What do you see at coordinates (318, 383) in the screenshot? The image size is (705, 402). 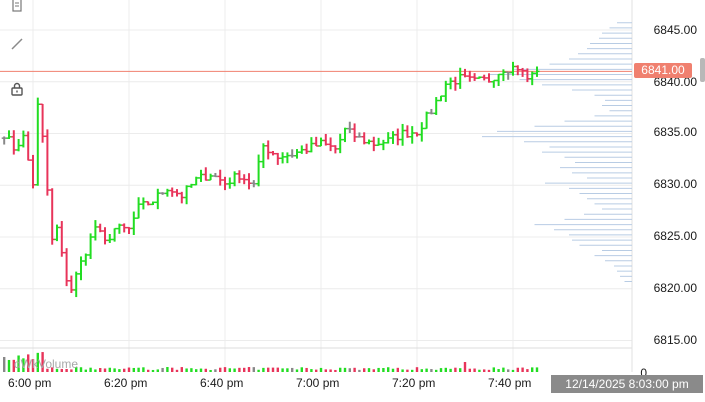 I see `time-tick-label: 7:00 pm` at bounding box center [318, 383].